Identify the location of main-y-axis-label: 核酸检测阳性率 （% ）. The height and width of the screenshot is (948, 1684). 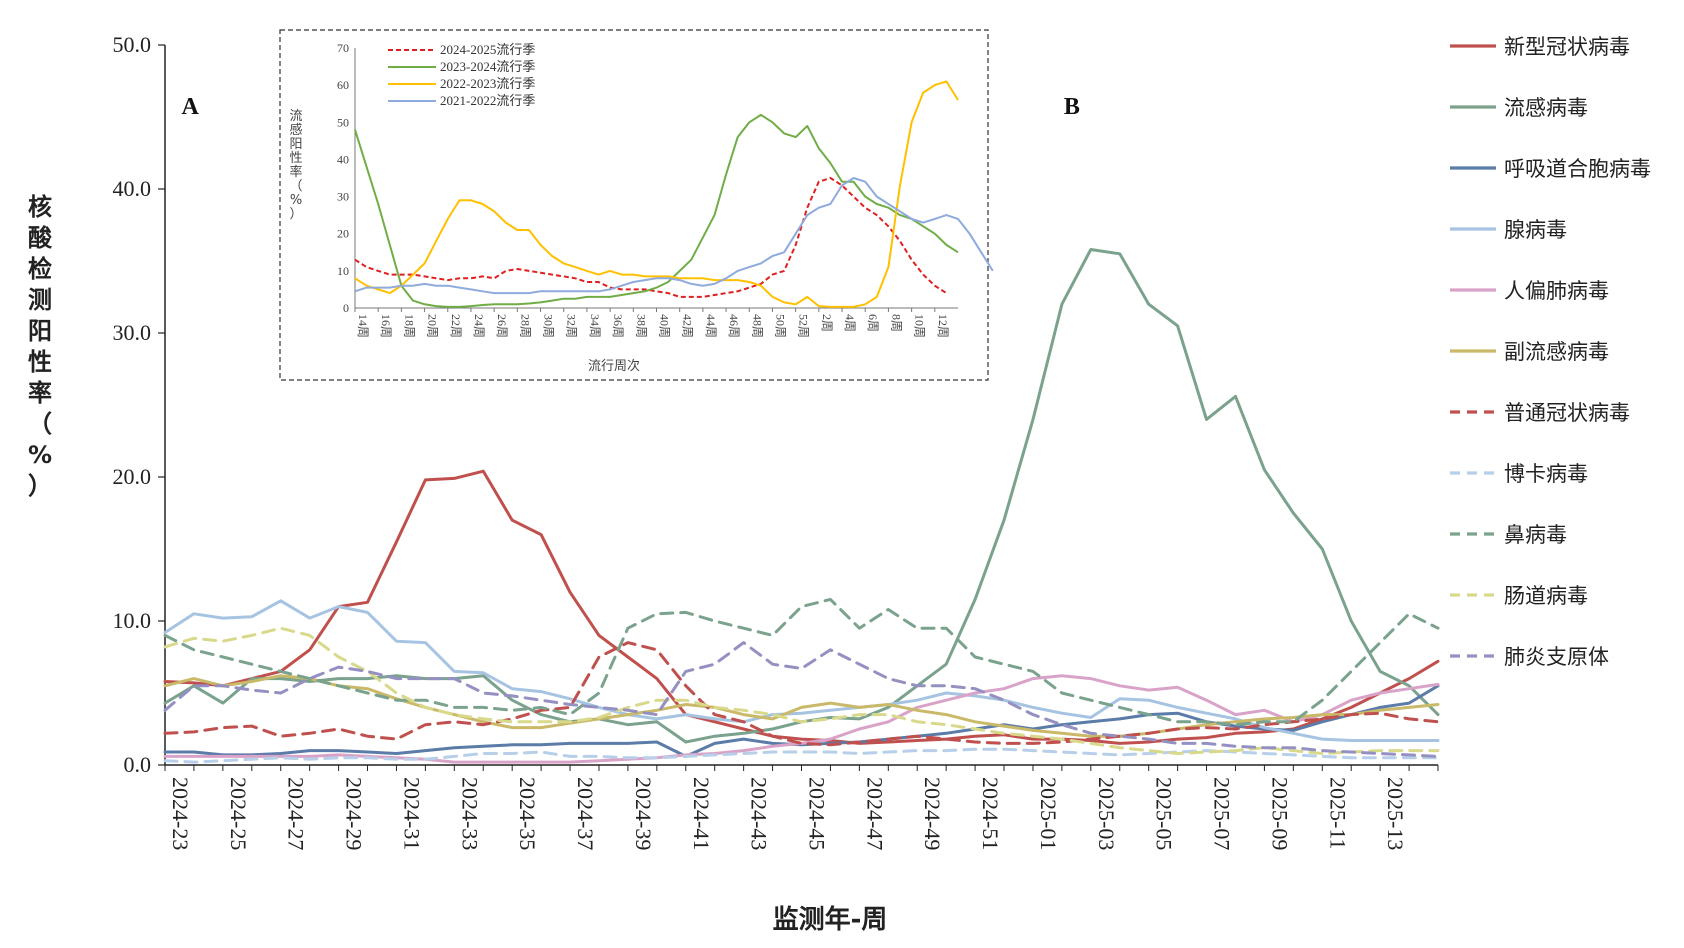
(40, 346).